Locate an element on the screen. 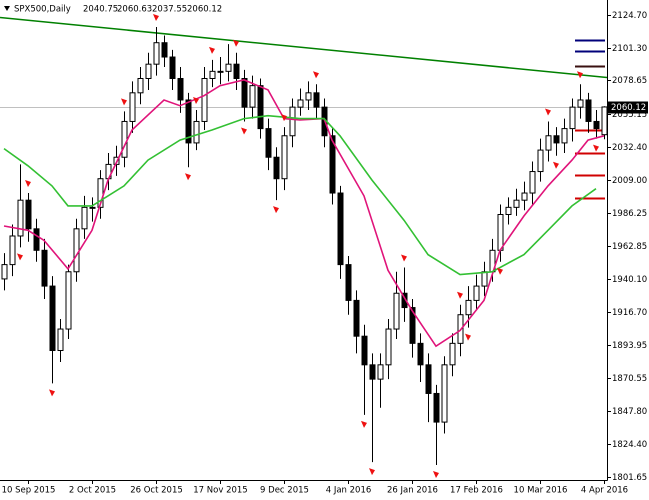 The height and width of the screenshot is (500, 649). price-tag-label: 2060.12 is located at coordinates (628, 108).